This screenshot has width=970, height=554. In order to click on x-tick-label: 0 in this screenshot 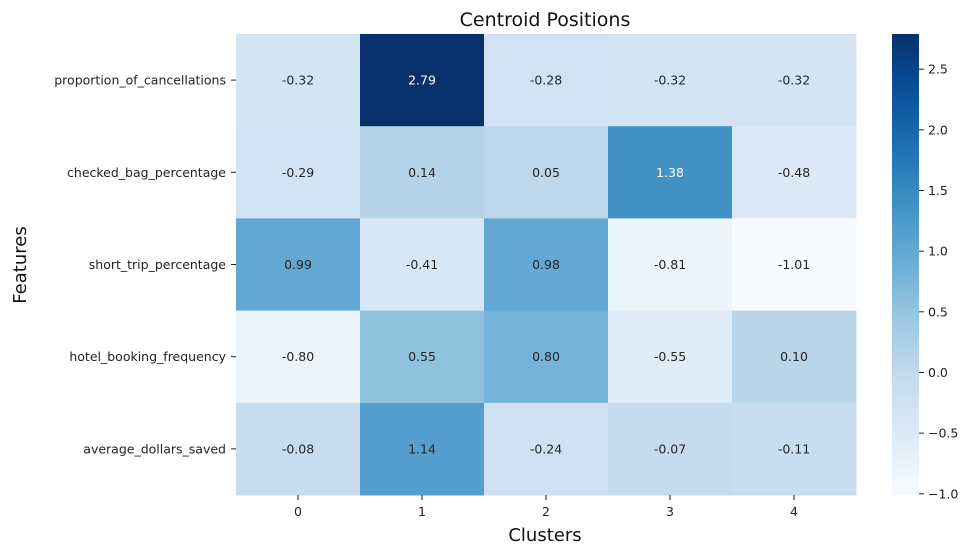, I will do `click(298, 511)`.